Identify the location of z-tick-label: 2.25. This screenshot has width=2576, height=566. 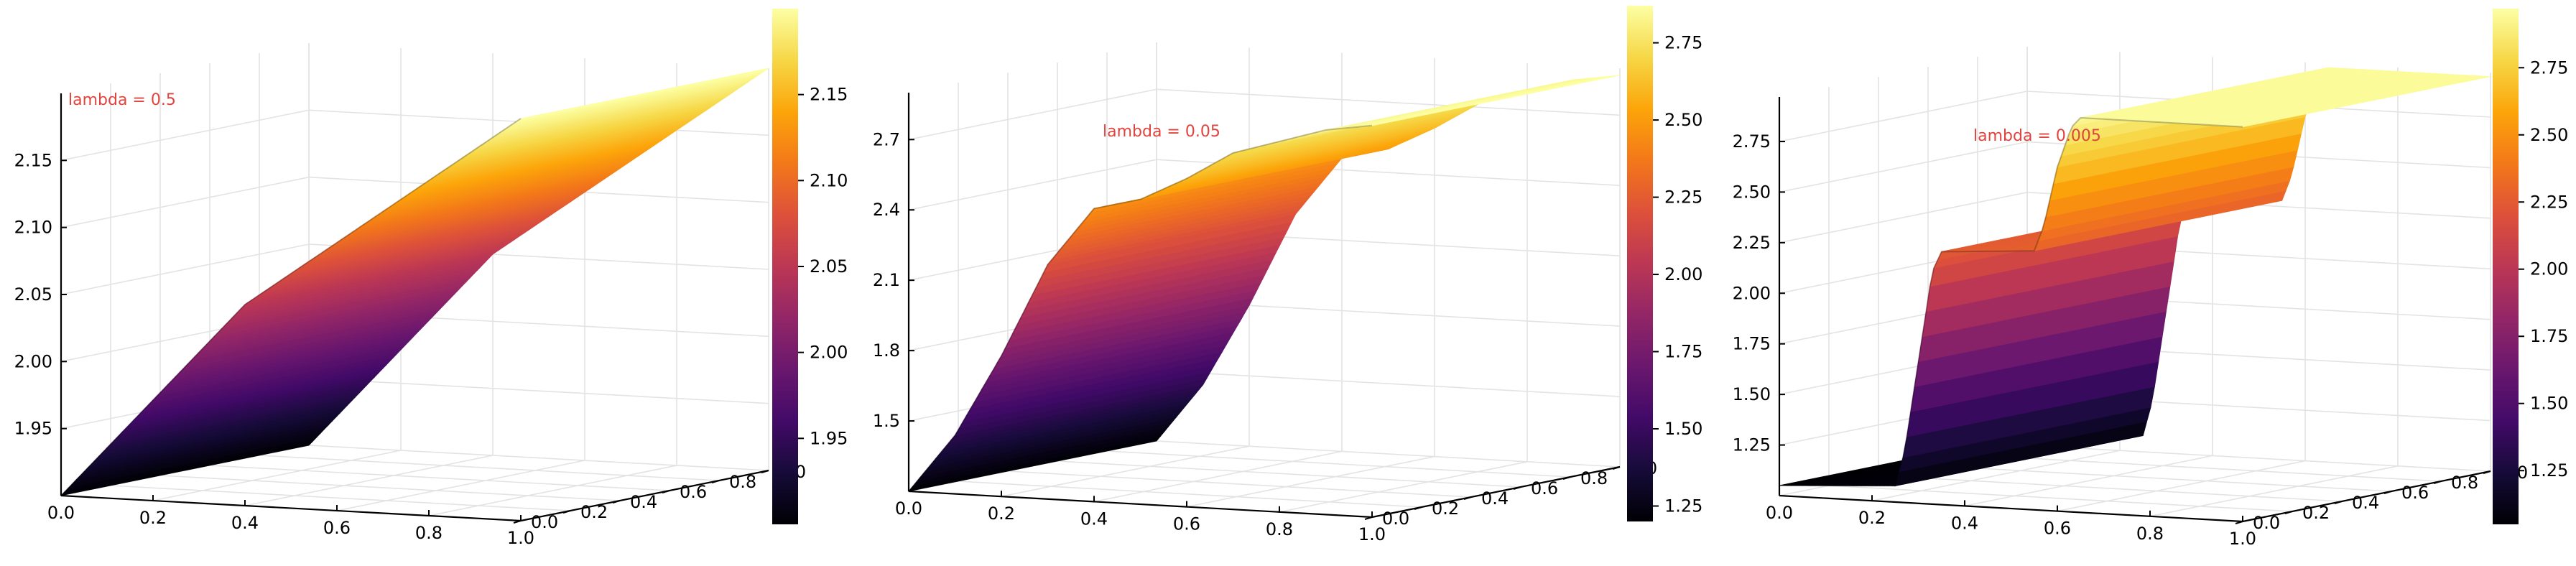
(1752, 243).